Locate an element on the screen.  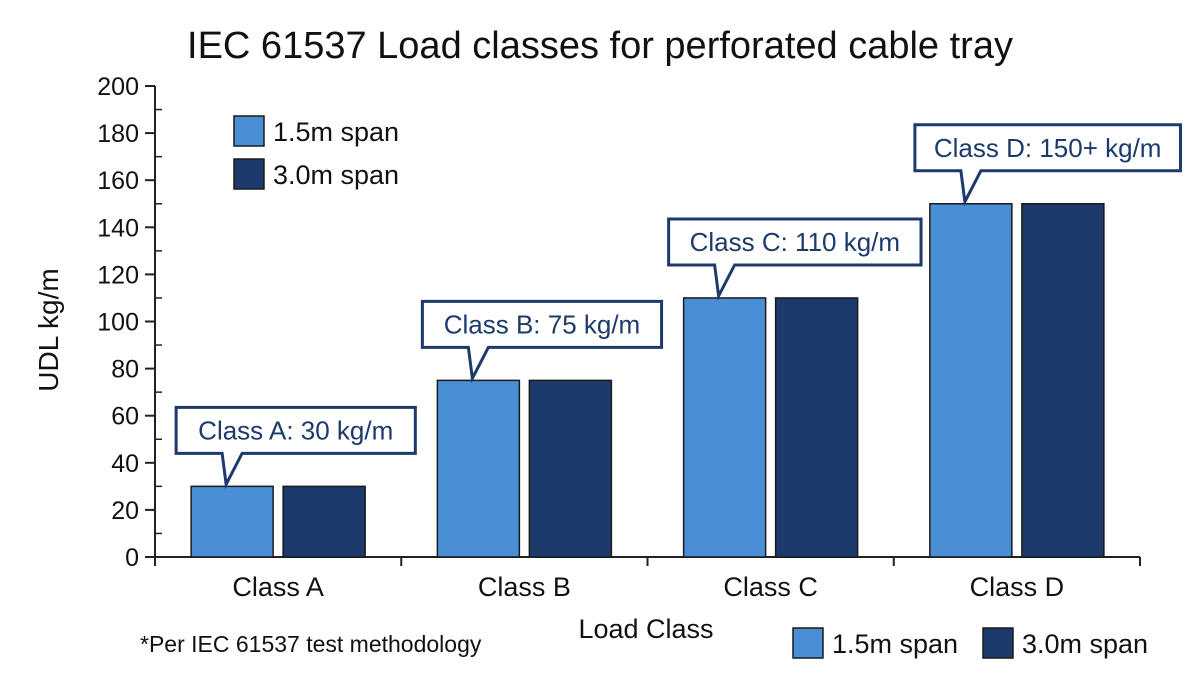
callout-class-c: Class C: 110 kg/m is located at coordinates (795, 259).